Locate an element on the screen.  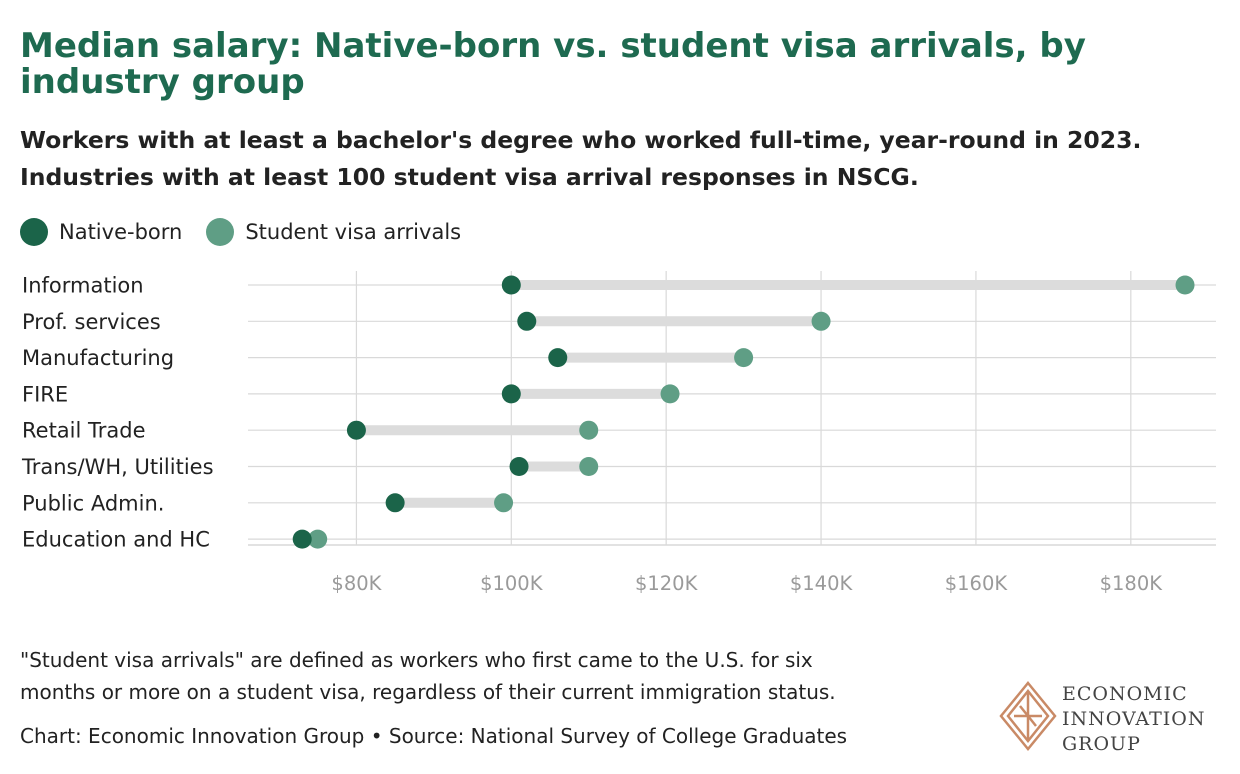
legend: Native-born Student visa arrivals is located at coordinates (252, 232).